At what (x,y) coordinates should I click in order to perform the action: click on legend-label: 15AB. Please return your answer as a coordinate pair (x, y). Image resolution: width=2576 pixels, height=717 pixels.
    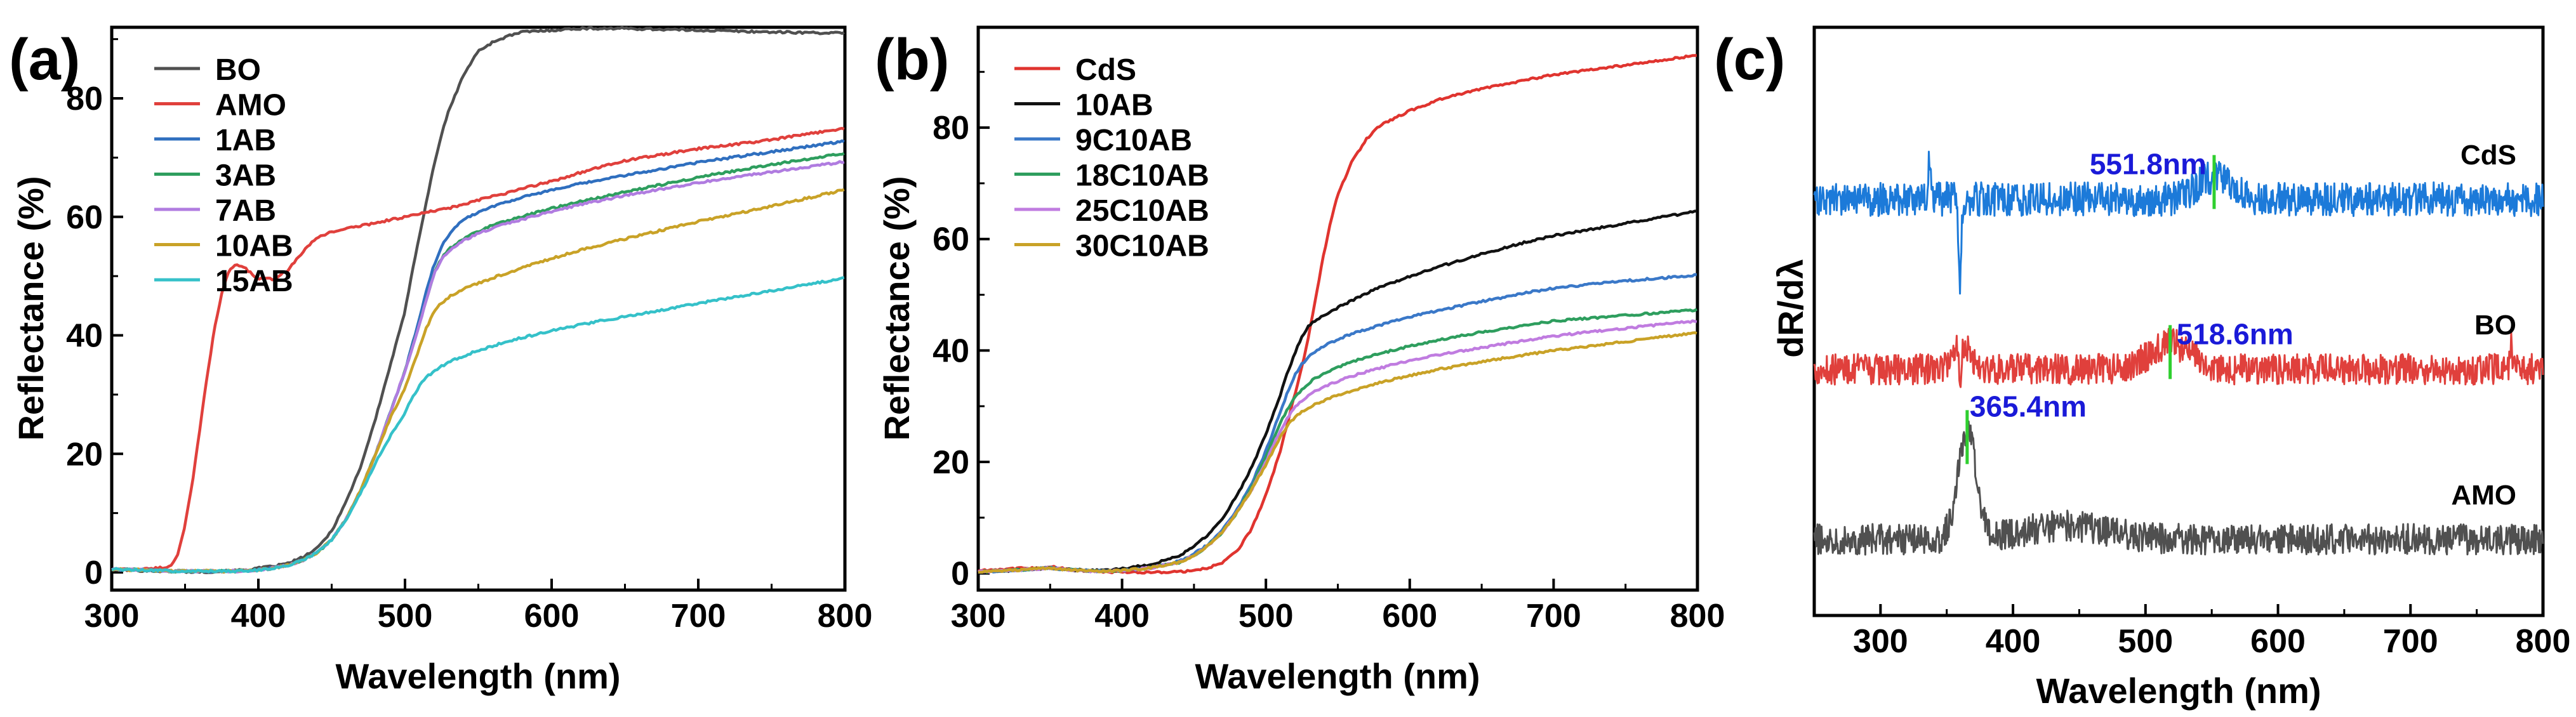
    Looking at the image, I should click on (254, 281).